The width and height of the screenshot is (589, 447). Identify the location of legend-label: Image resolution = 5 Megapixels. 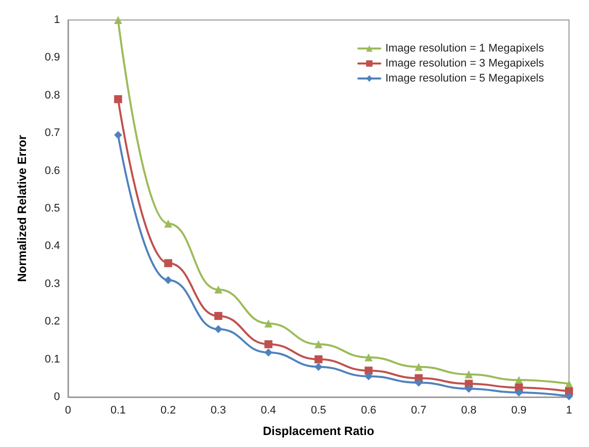
(464, 78).